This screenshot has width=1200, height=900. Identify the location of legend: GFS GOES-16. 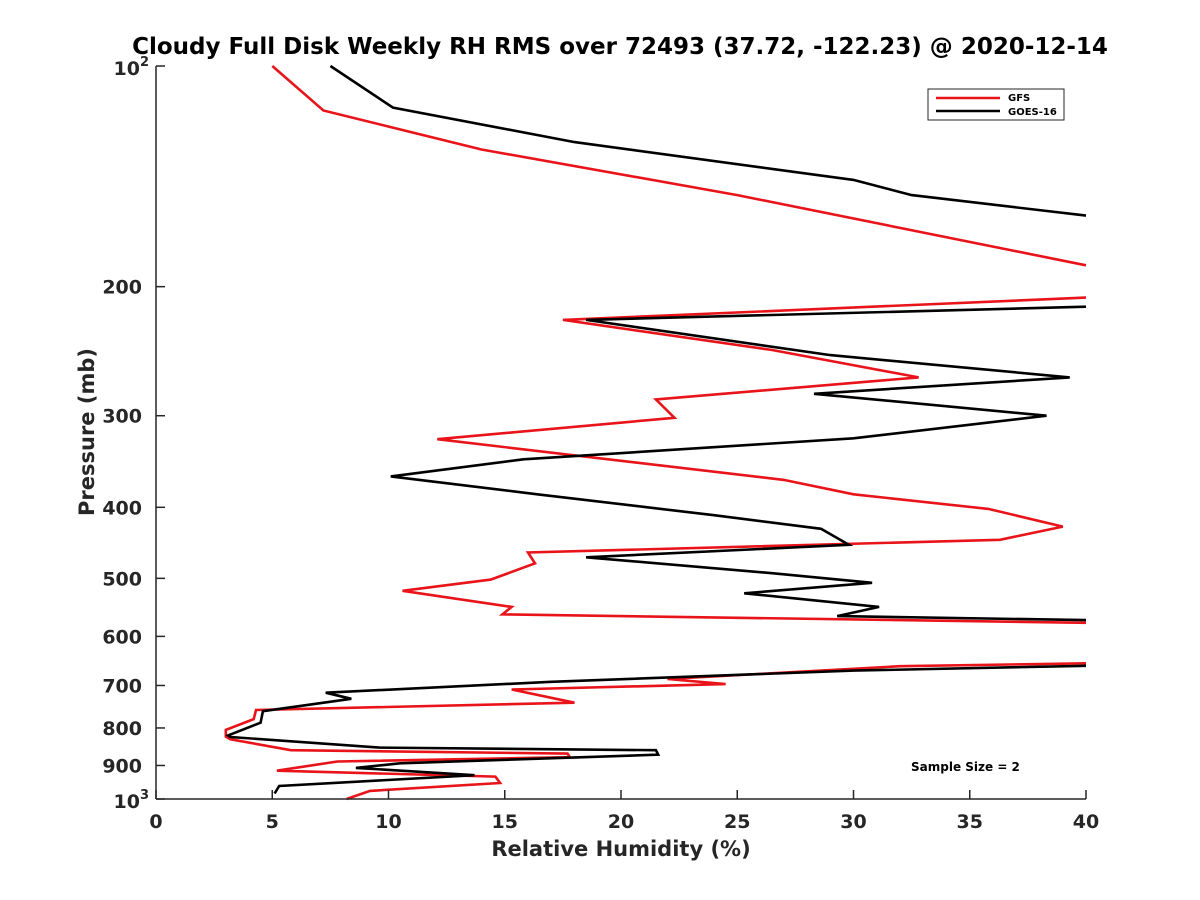
(996, 104).